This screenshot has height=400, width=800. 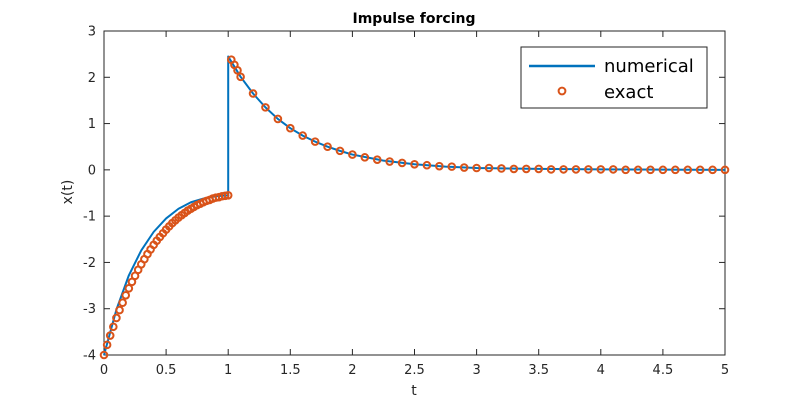 What do you see at coordinates (92, 124) in the screenshot?
I see `y-tick-label: 1` at bounding box center [92, 124].